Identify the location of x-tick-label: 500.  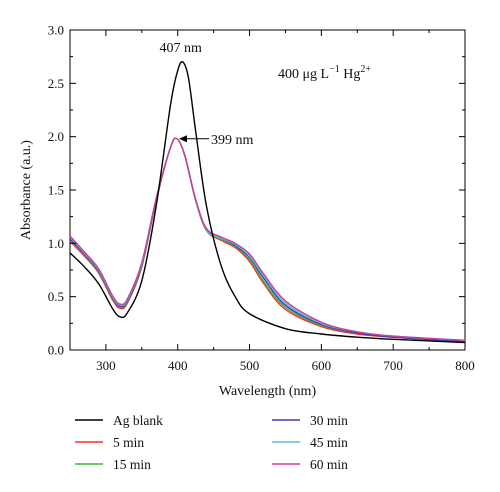
(250, 365).